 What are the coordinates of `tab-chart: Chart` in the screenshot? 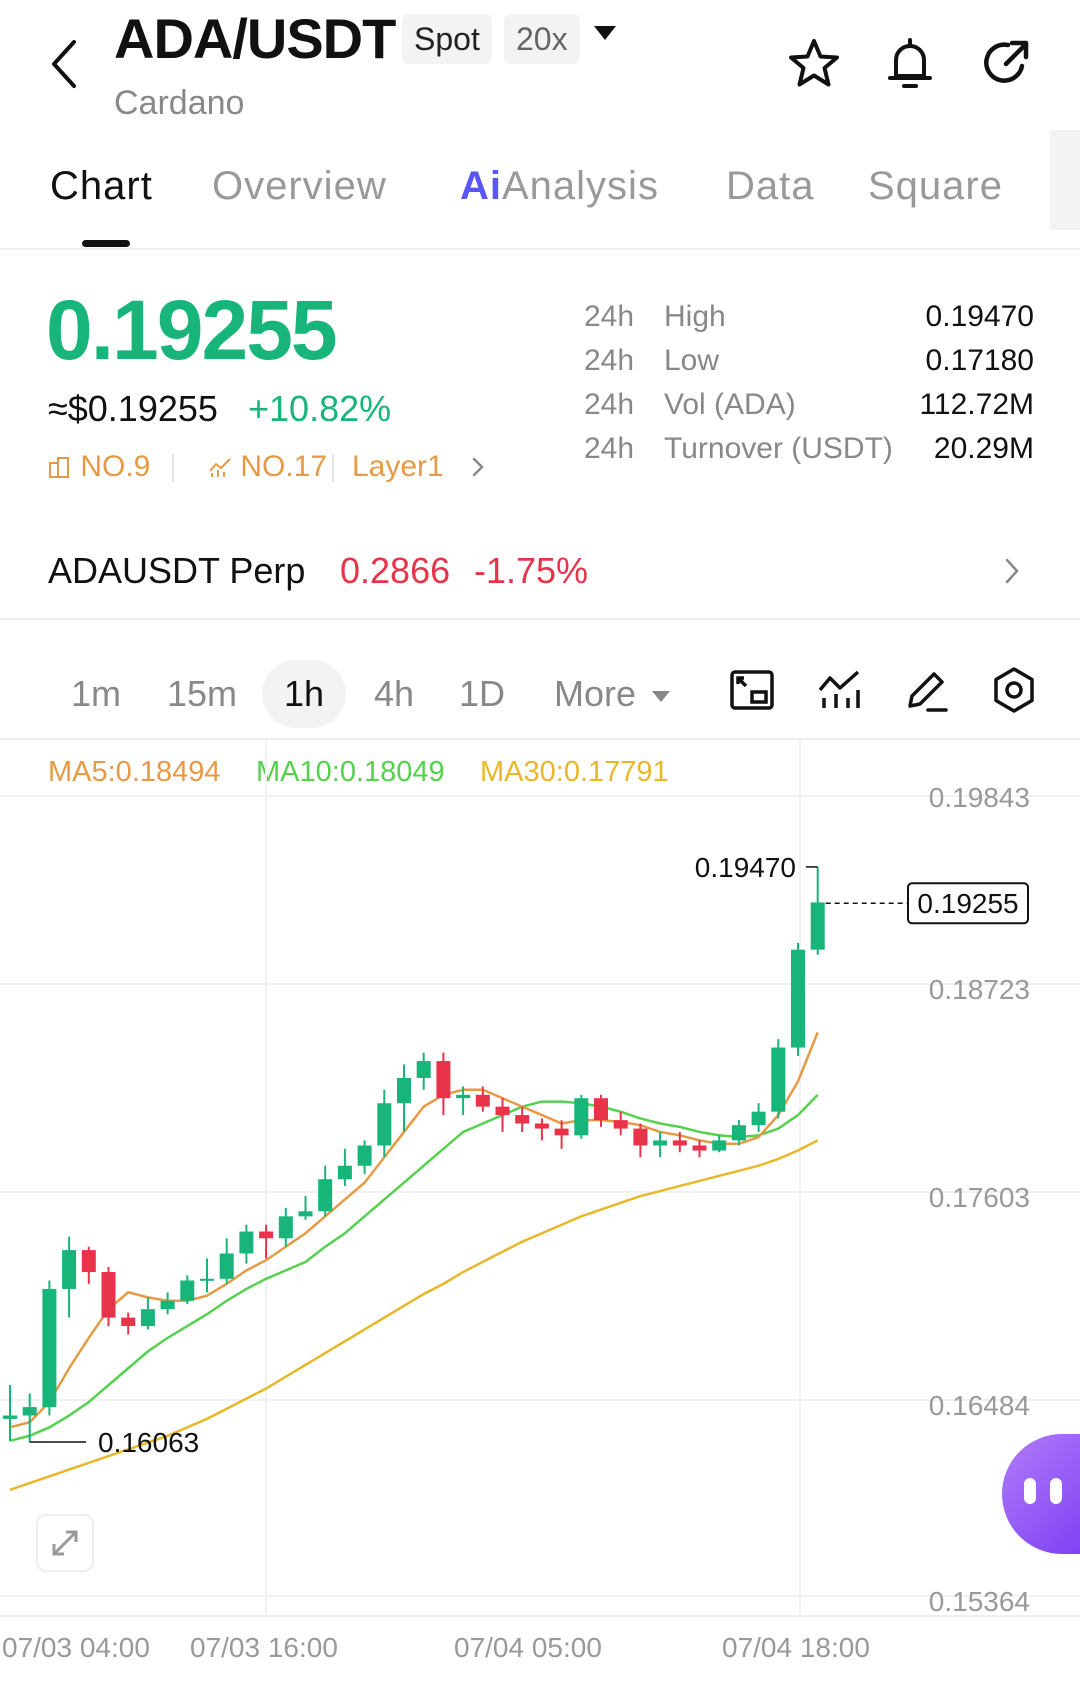 It's located at (101, 186).